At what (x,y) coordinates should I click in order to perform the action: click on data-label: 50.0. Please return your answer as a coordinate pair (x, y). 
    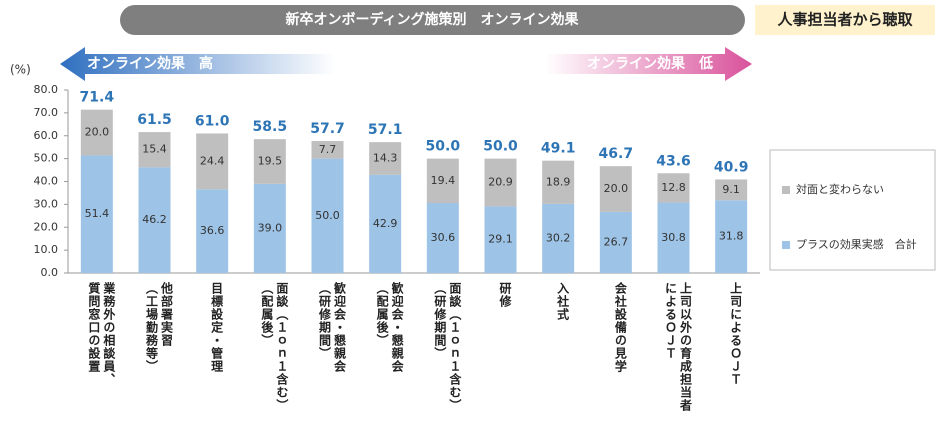
    Looking at the image, I should click on (327, 215).